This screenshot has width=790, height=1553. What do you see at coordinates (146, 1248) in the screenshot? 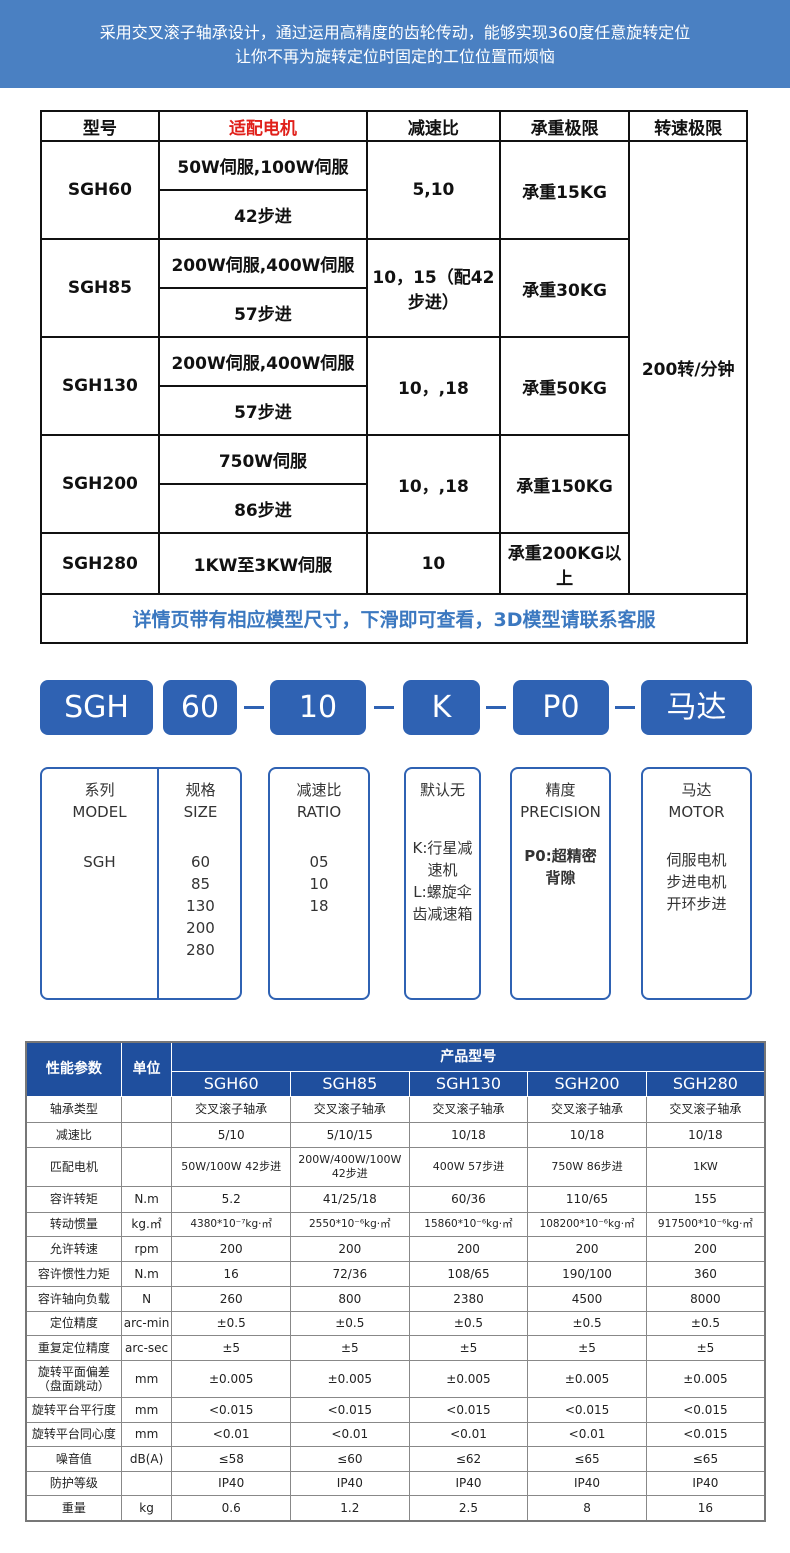
I see `unit-cell: rpm` at bounding box center [146, 1248].